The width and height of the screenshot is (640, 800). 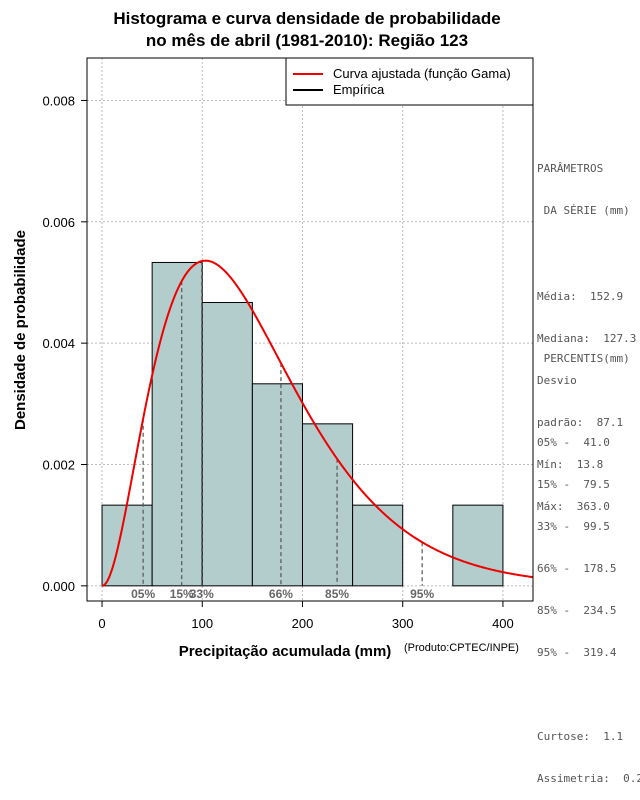 What do you see at coordinates (307, 40) in the screenshot?
I see `chart-title-line2: no mês de abril (1981-2010): Região 123` at bounding box center [307, 40].